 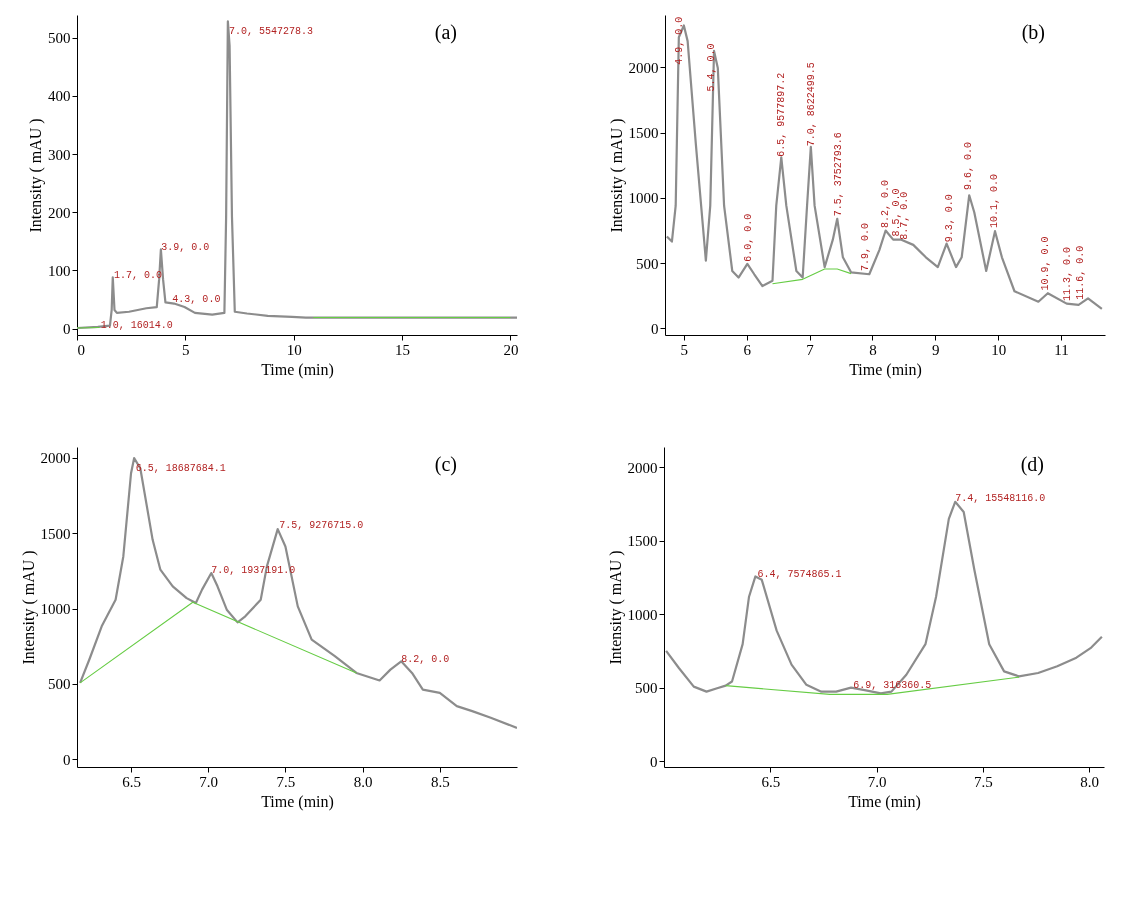 What do you see at coordinates (59, 96) in the screenshot?
I see `y-tick-label: 400` at bounding box center [59, 96].